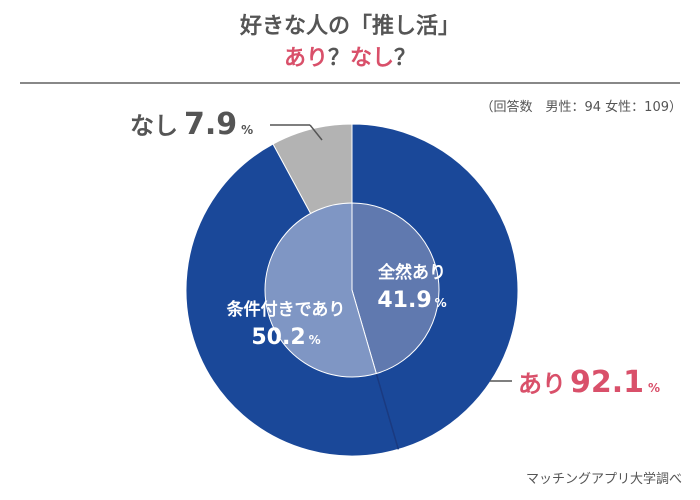  Describe the element at coordinates (404, 300) in the screenshot. I see `inner-value-zenzen-number: 41.9` at that location.